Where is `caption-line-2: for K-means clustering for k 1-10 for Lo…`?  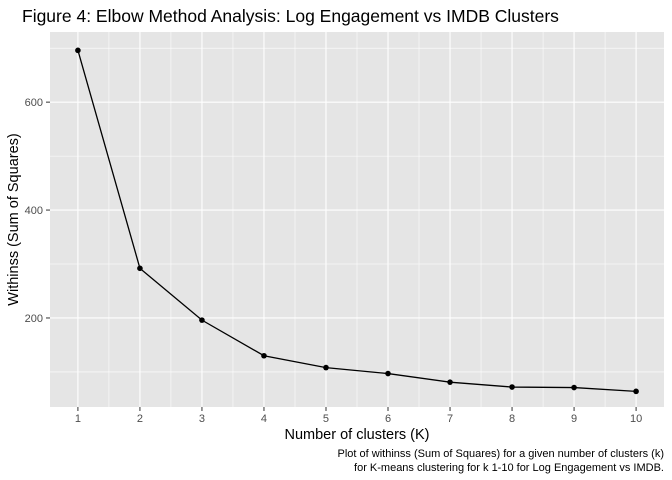 caption-line-2: for K-means clustering for k 1-10 for Lo… is located at coordinates (509, 468).